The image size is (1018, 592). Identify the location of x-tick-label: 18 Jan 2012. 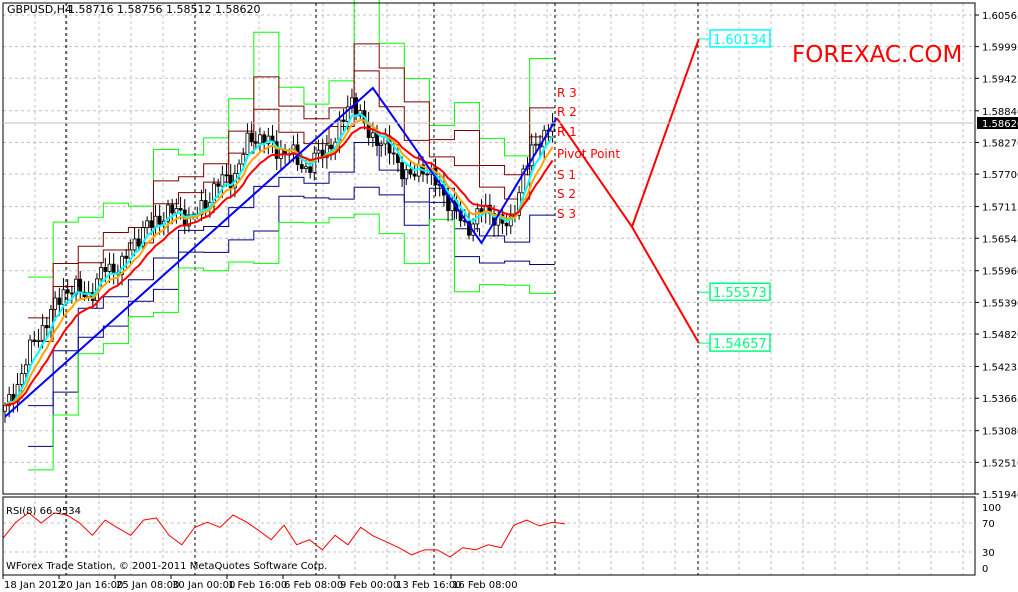
(34, 585).